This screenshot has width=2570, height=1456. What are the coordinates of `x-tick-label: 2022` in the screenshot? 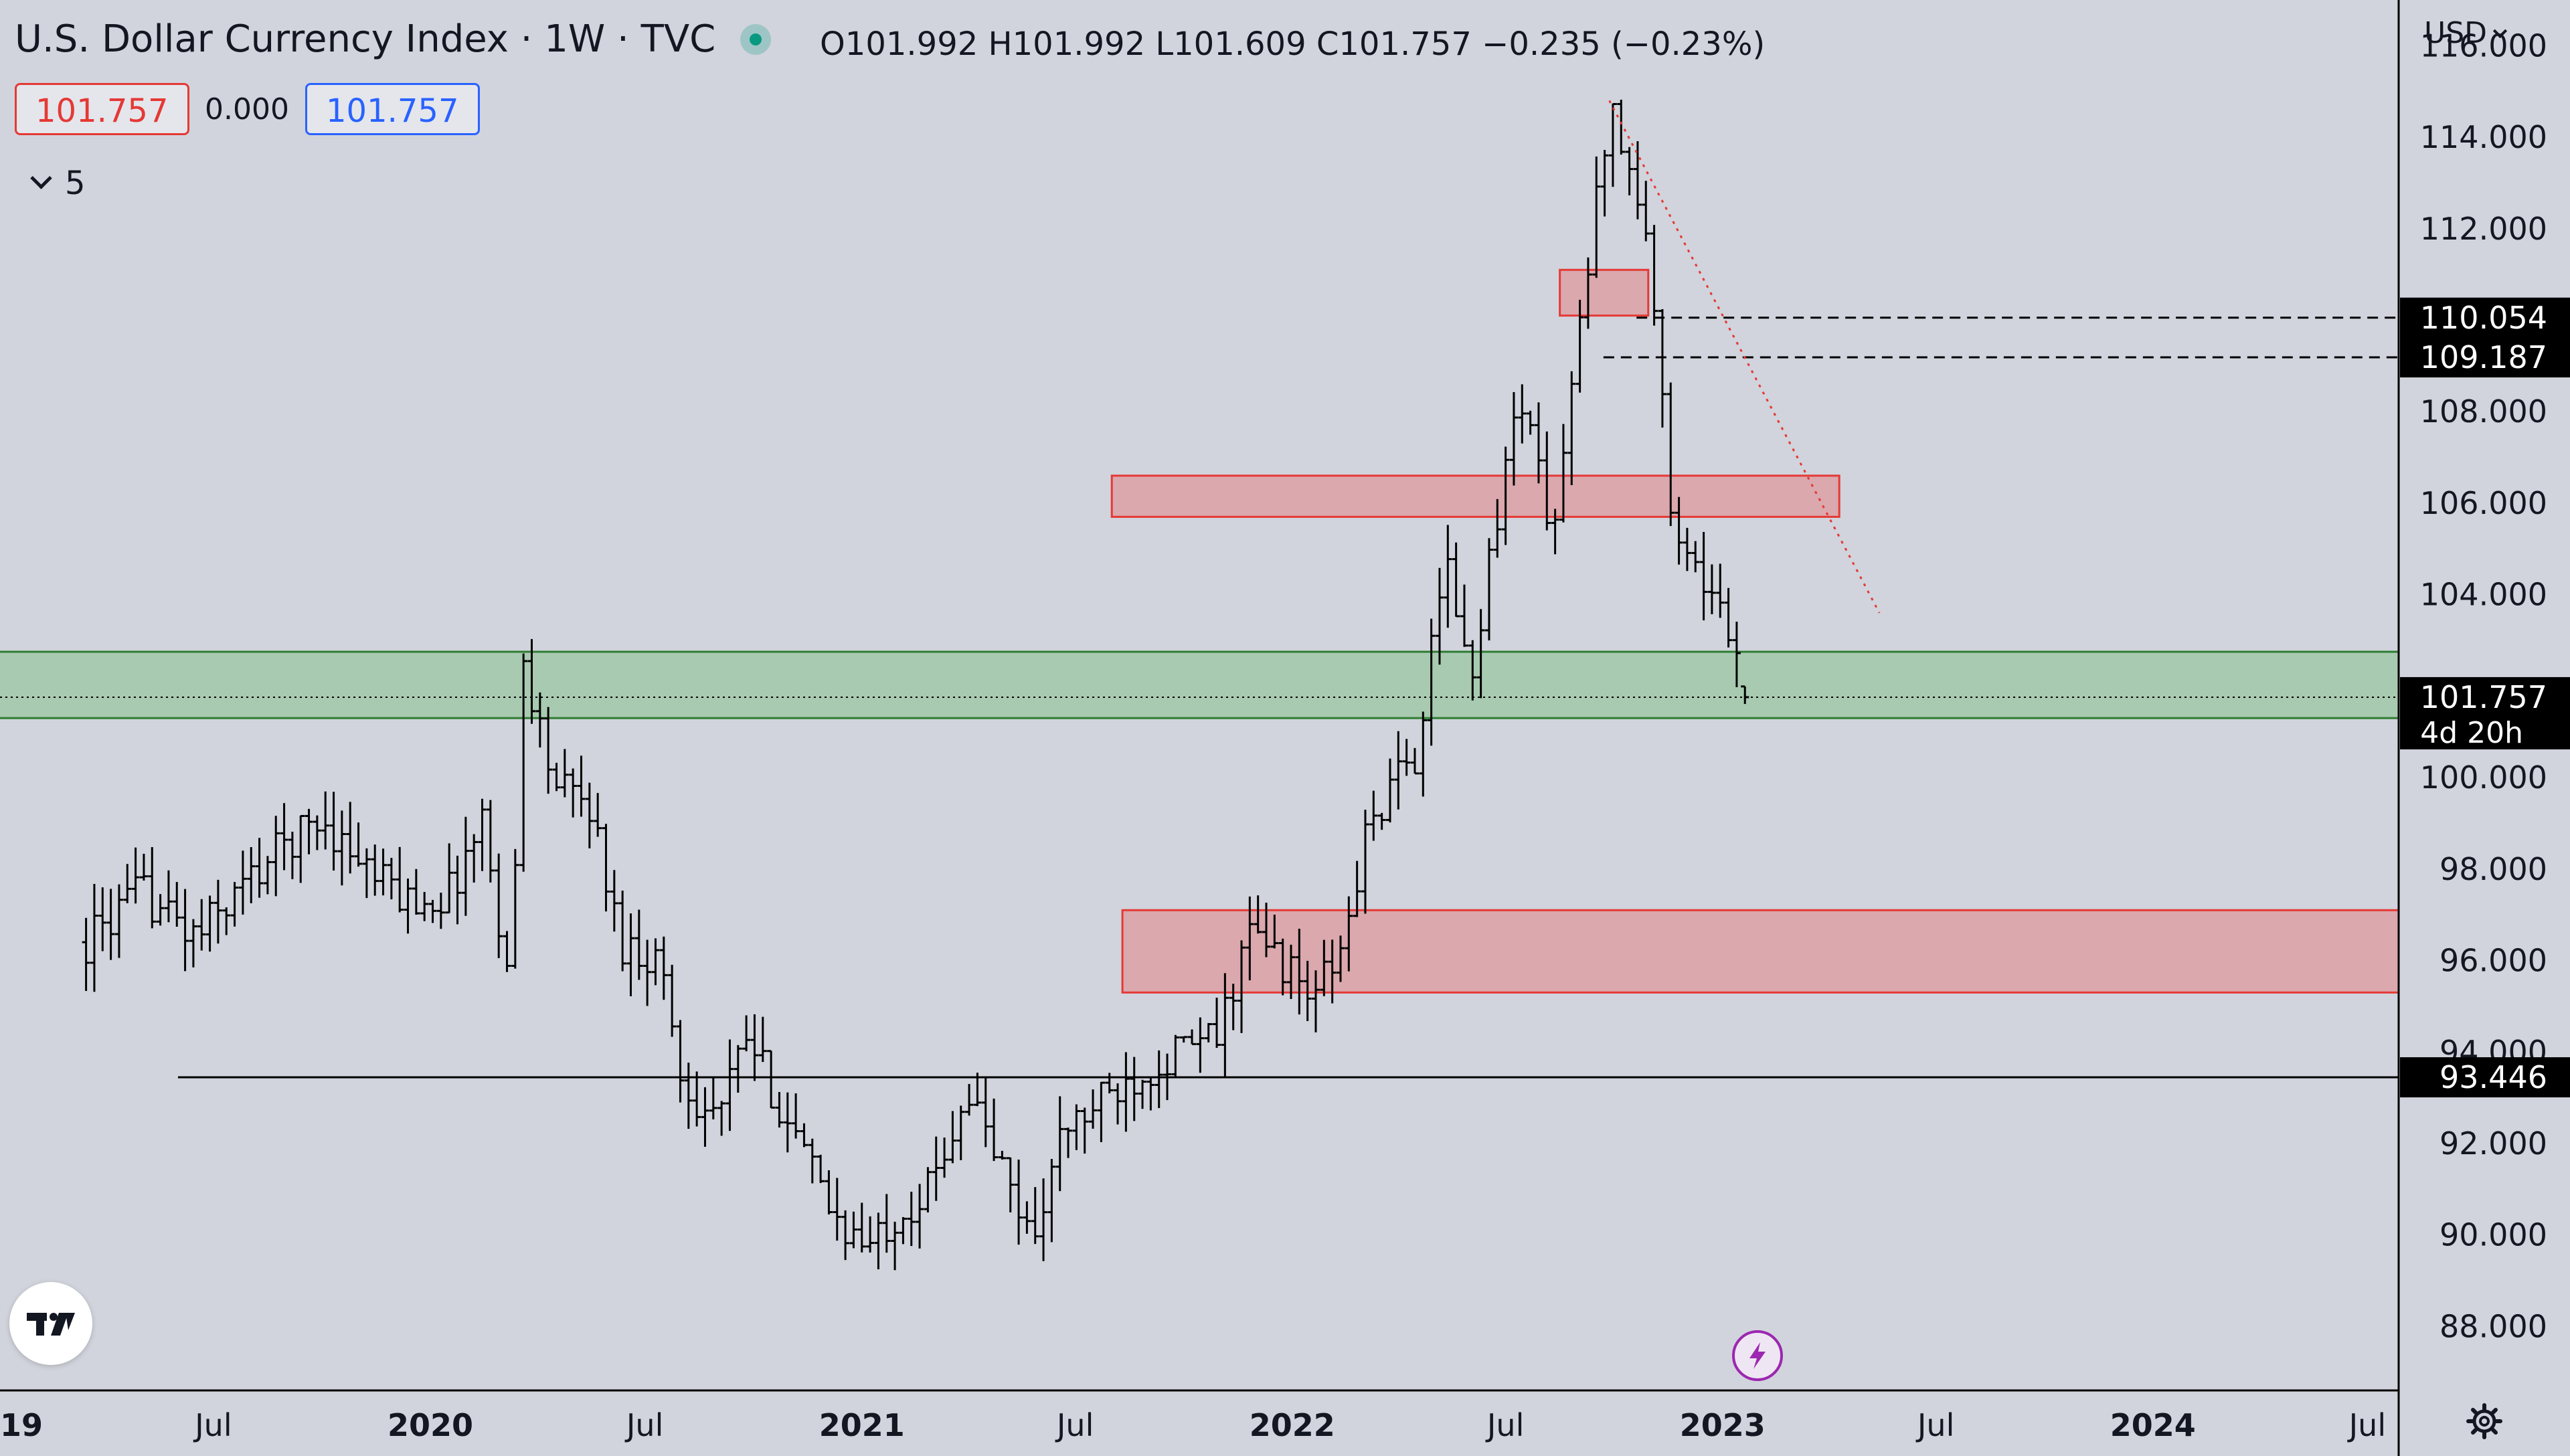 It's located at (1292, 1425).